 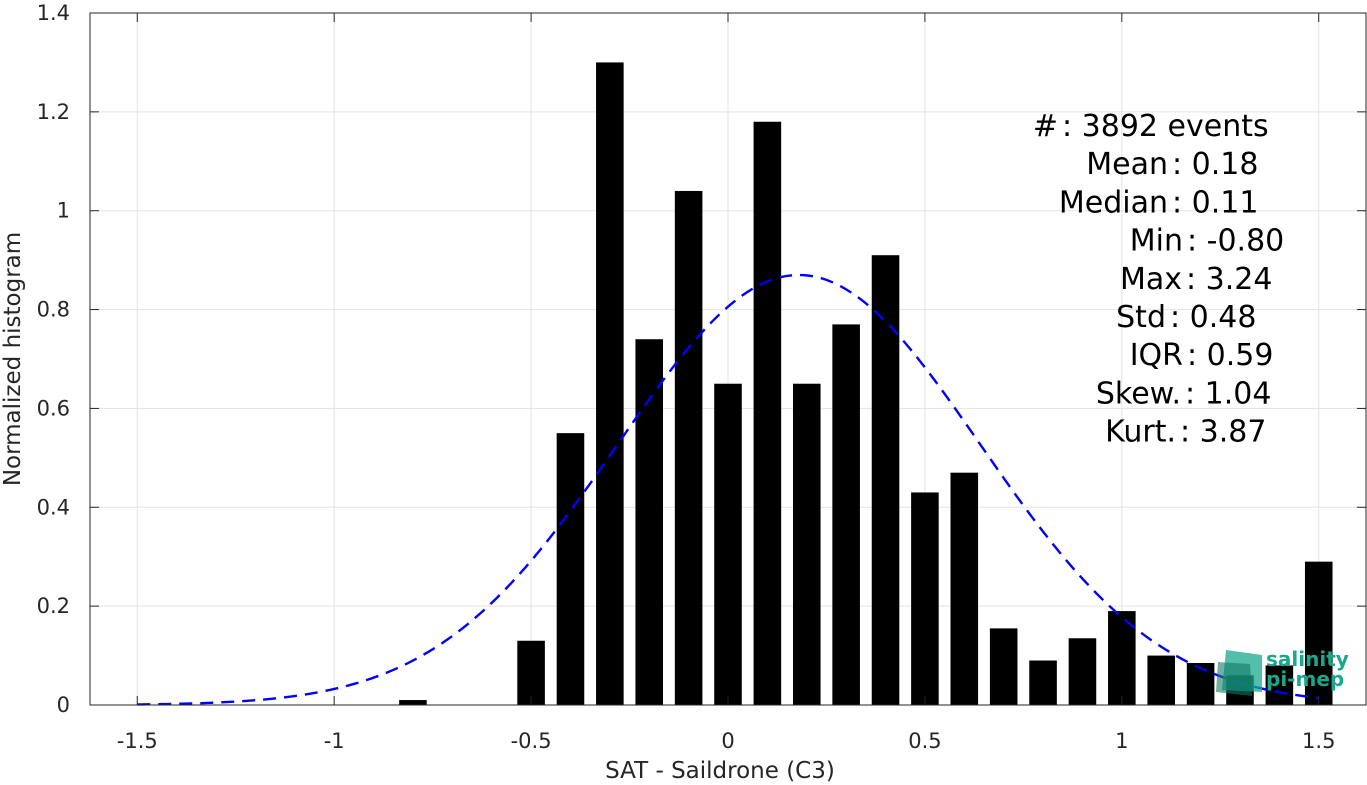 I want to click on stat-value: : 0.48, so click(x=1213, y=317).